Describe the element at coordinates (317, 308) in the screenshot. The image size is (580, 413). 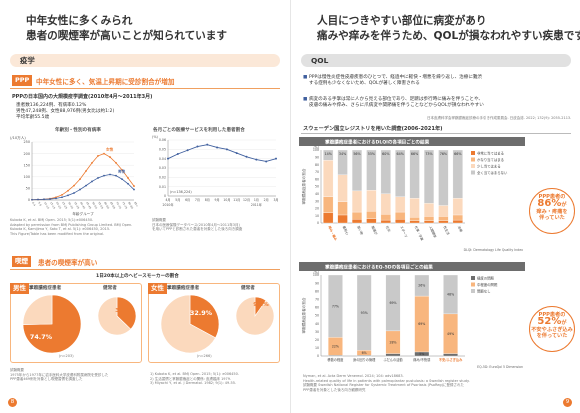
I see `chart-y-tick: 60` at that location.